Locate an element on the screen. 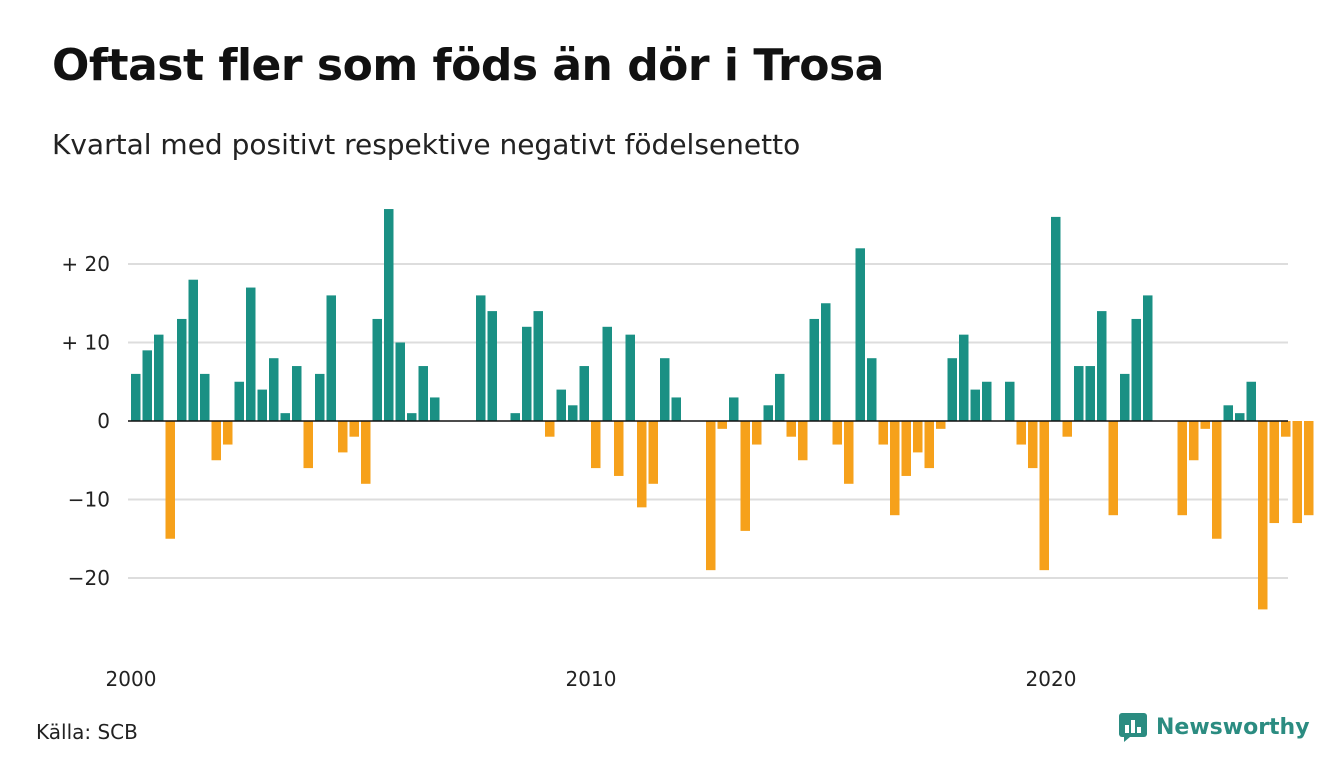 The width and height of the screenshot is (1340, 780). x-axis-labels: 2000 2010 2020 is located at coordinates (591, 679).